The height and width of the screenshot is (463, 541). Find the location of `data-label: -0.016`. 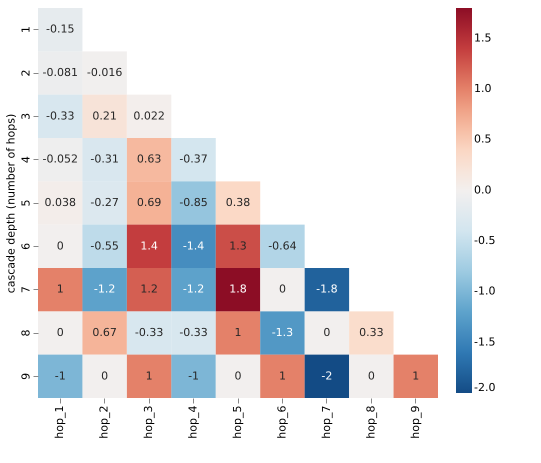

data-label: -0.016 is located at coordinates (104, 72).